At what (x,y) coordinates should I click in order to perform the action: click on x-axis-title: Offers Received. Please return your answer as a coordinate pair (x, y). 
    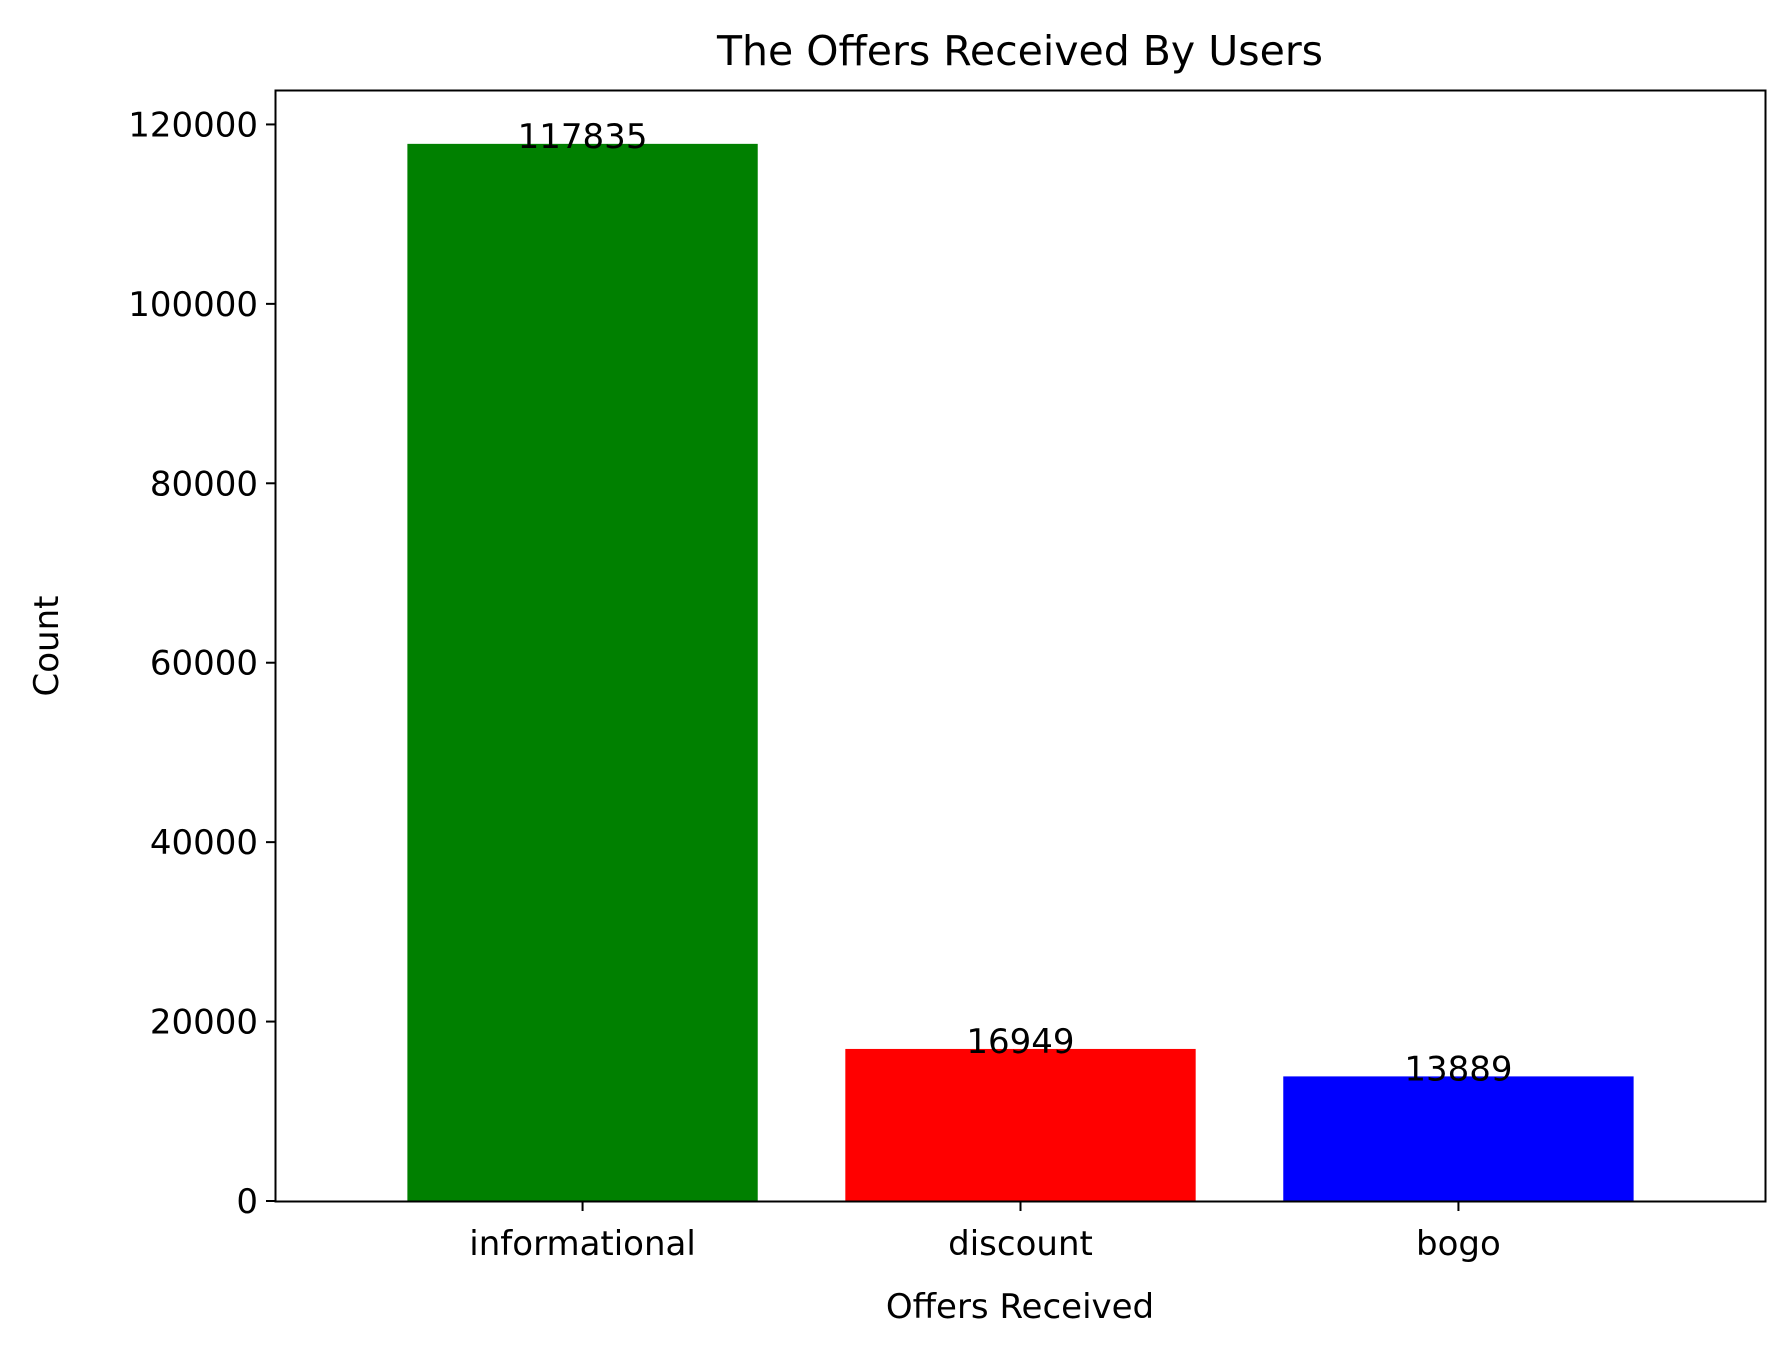
    Looking at the image, I should click on (1020, 1307).